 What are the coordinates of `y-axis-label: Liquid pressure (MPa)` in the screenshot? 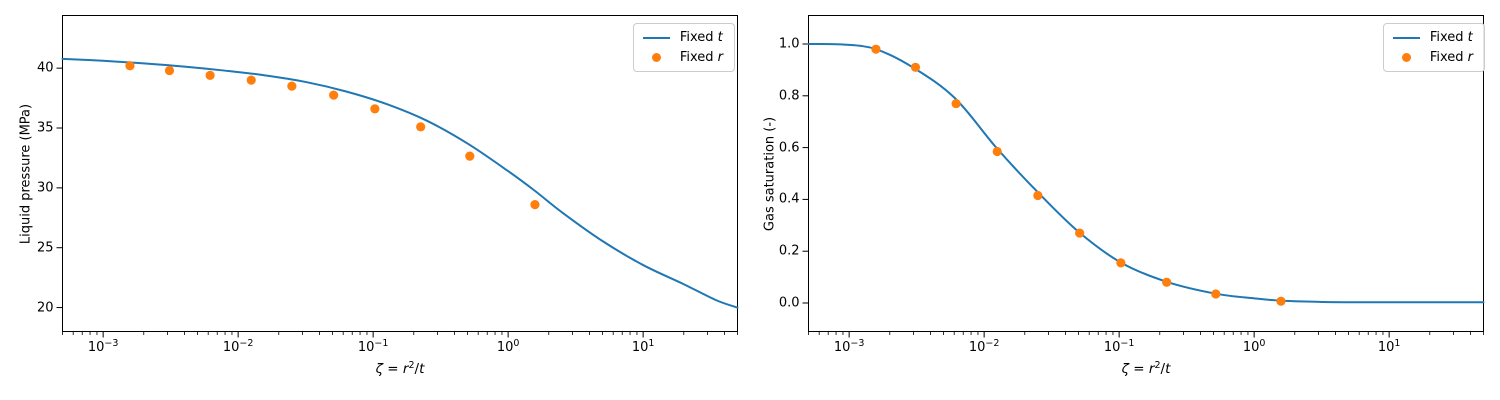 It's located at (26, 173).